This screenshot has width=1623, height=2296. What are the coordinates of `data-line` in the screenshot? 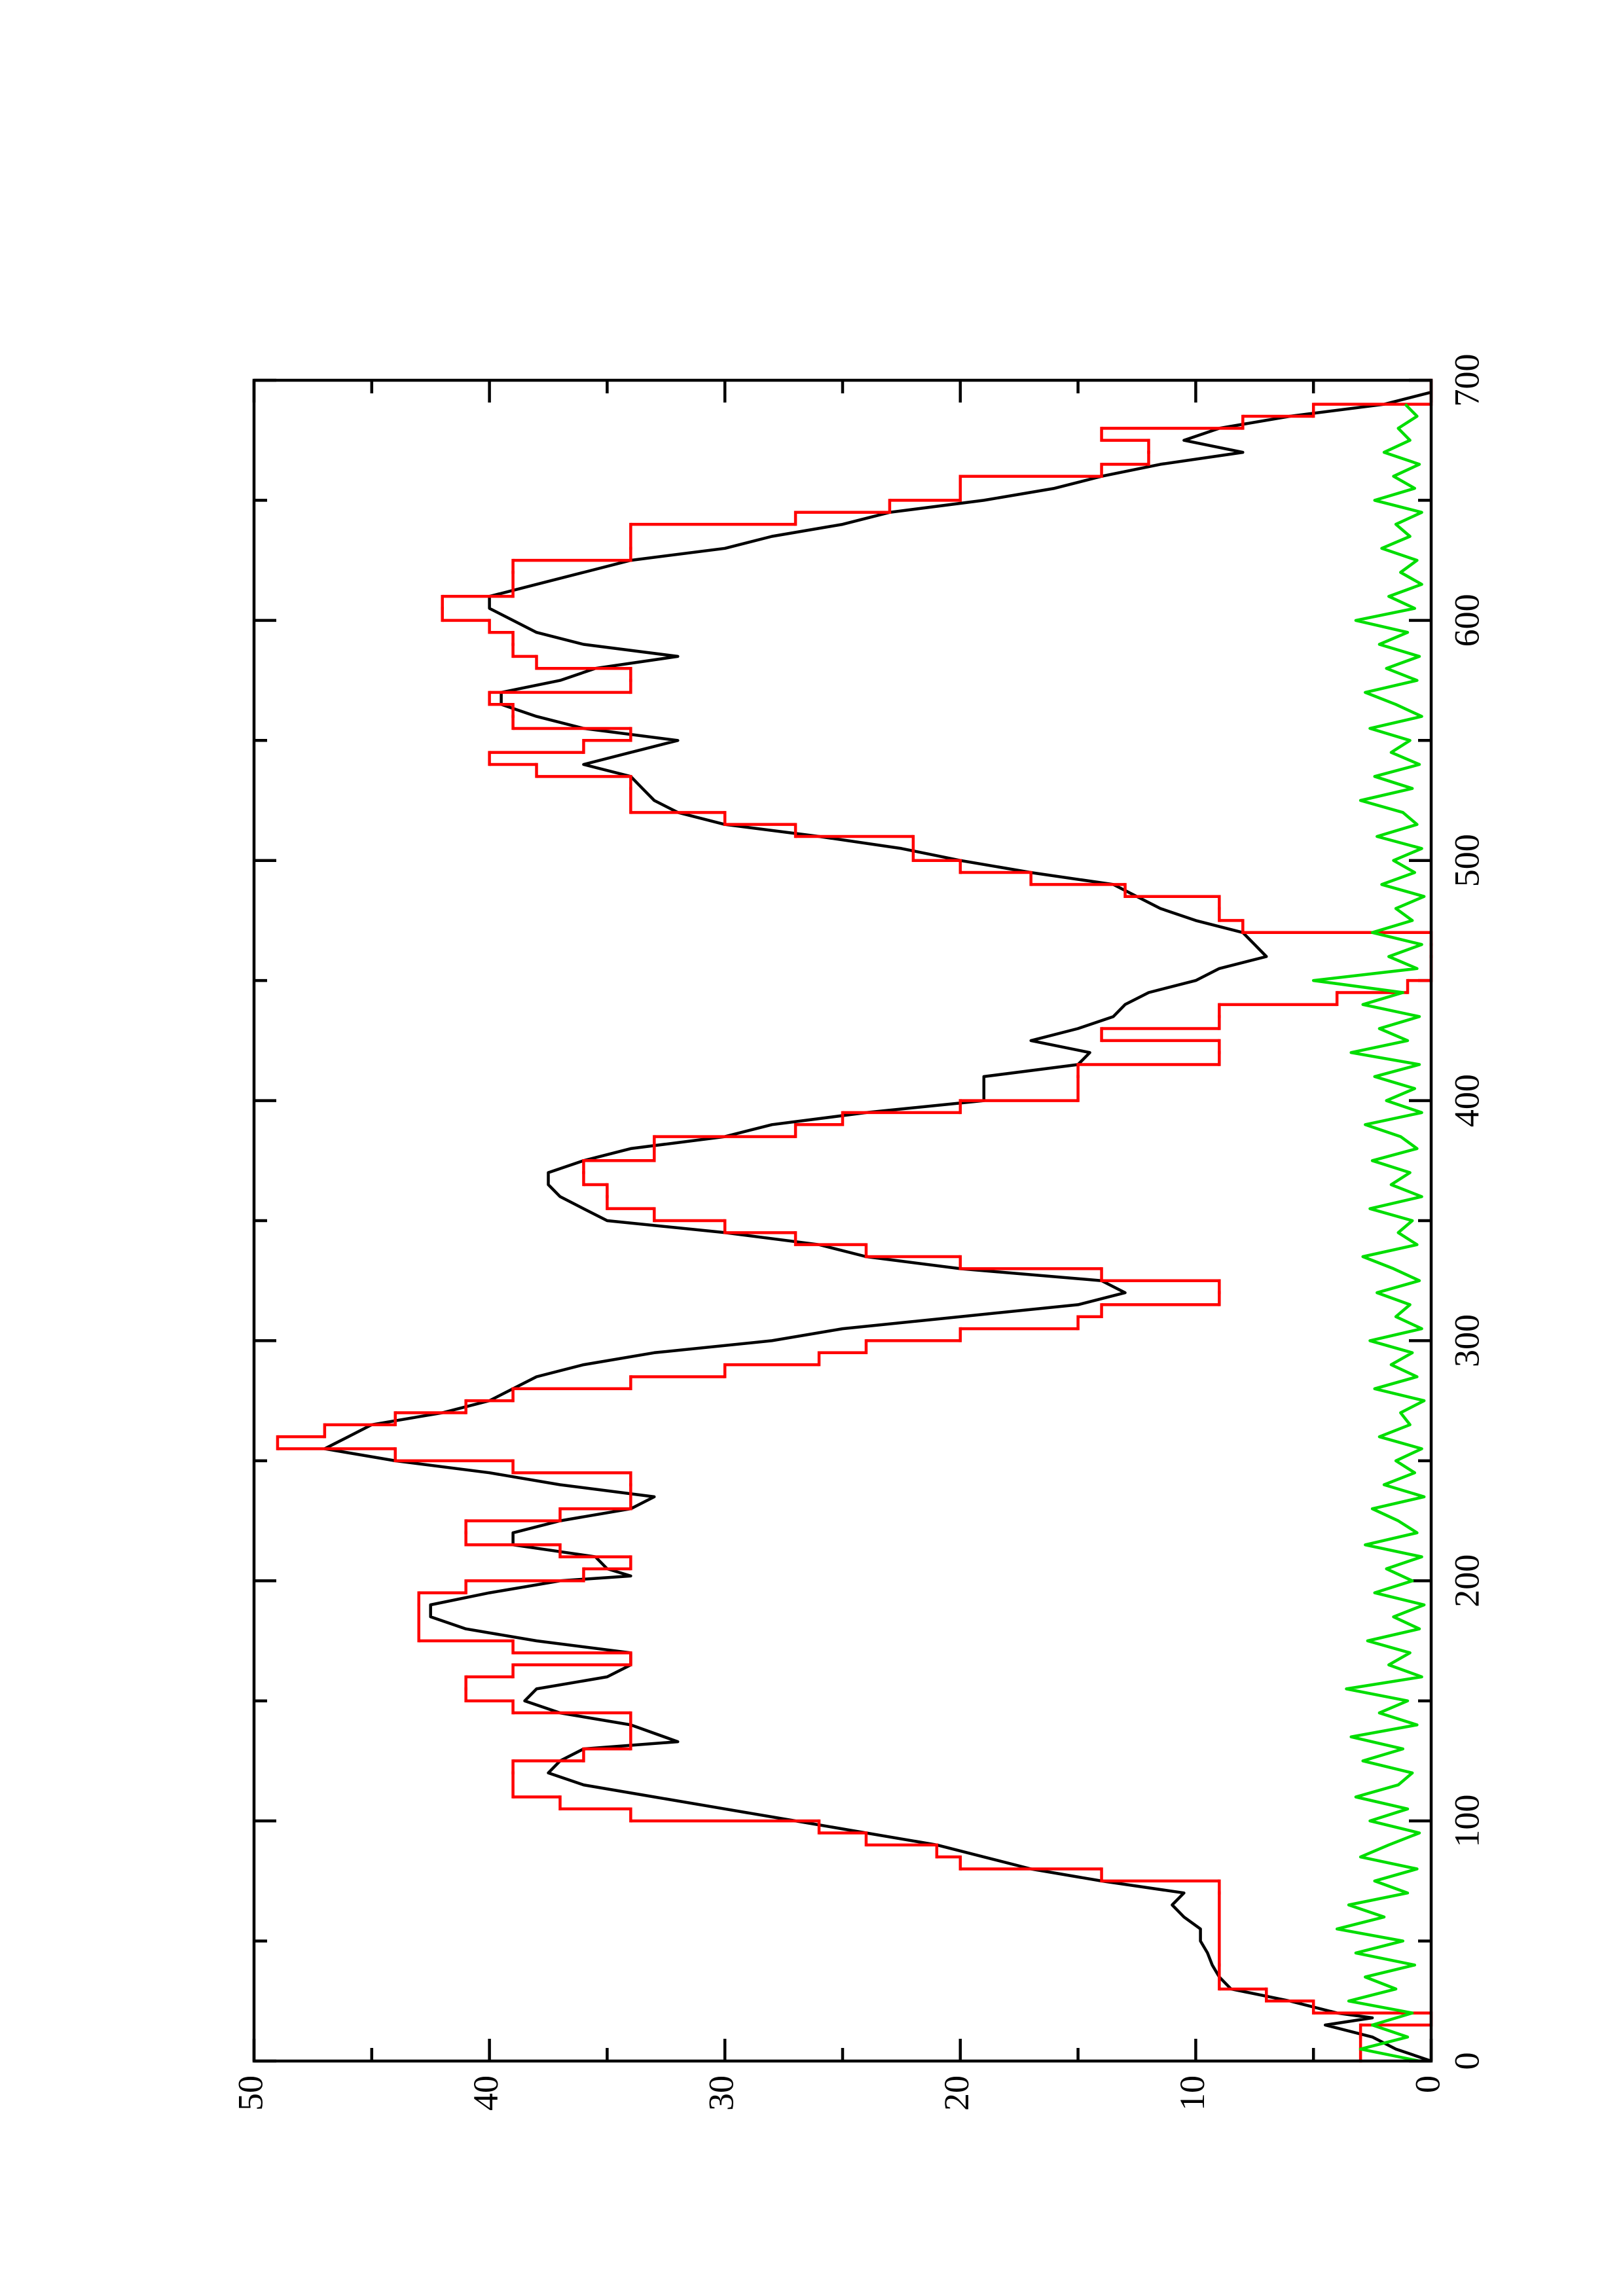 It's located at (1368, 1233).